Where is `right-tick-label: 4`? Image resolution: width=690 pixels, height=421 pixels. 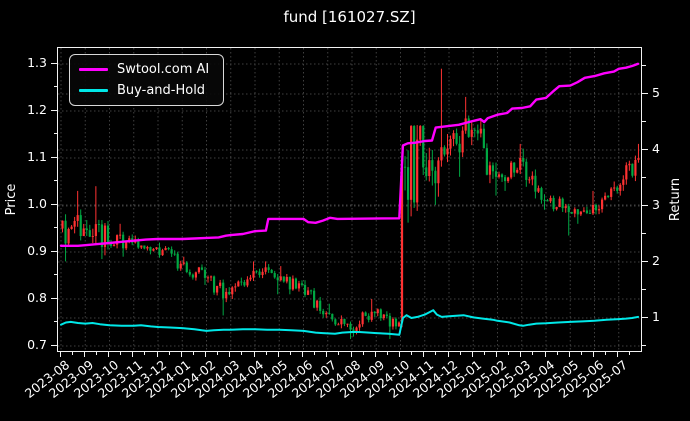
right-tick-label: 4 is located at coordinates (656, 148).